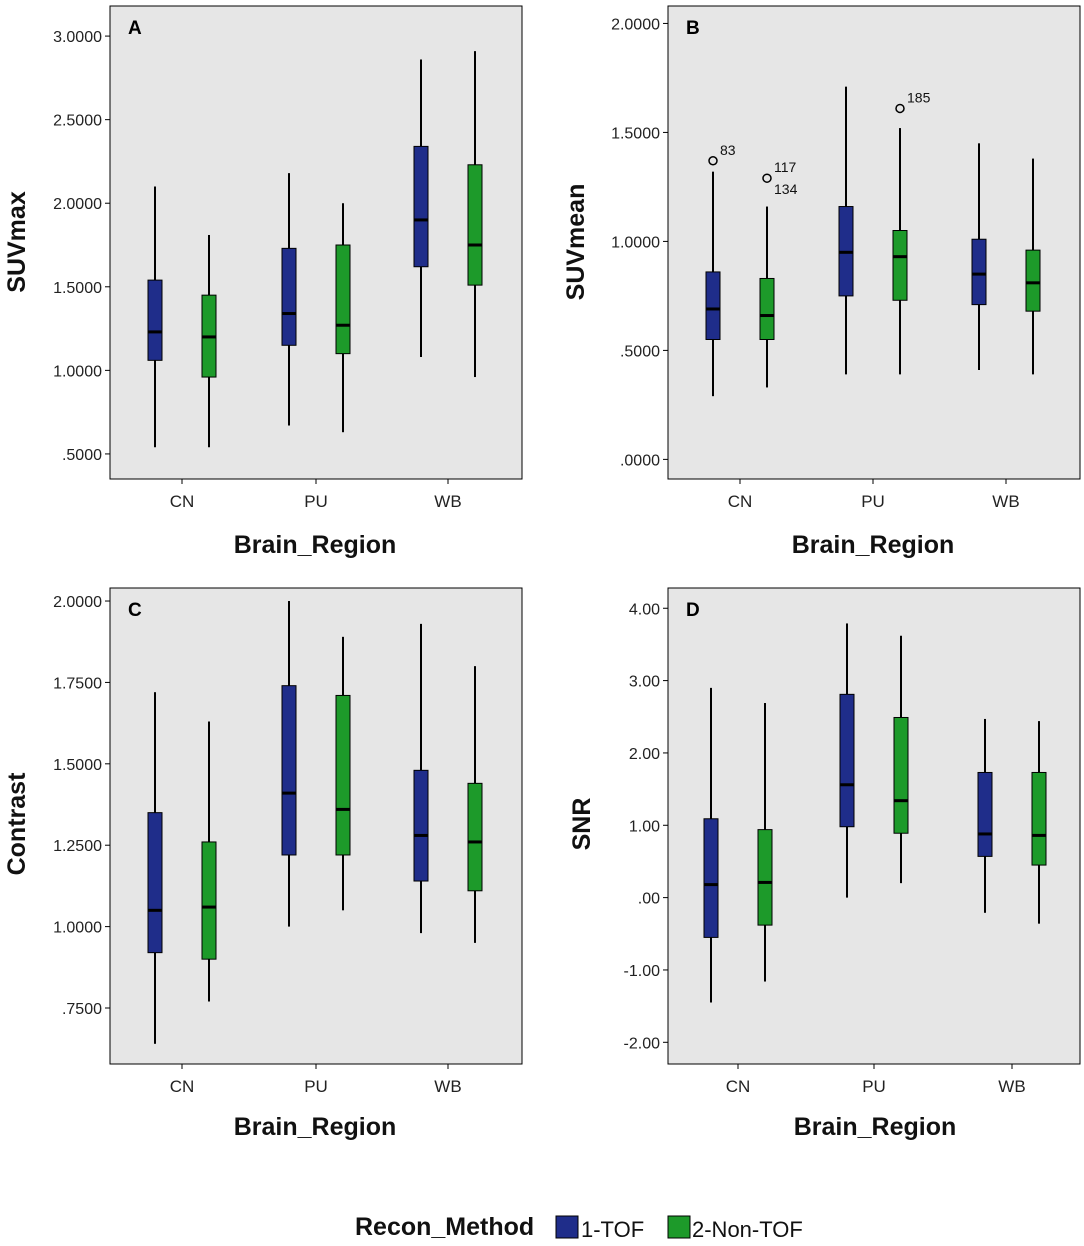  What do you see at coordinates (642, 1043) in the screenshot?
I see `y-tick-label: -2.00` at bounding box center [642, 1043].